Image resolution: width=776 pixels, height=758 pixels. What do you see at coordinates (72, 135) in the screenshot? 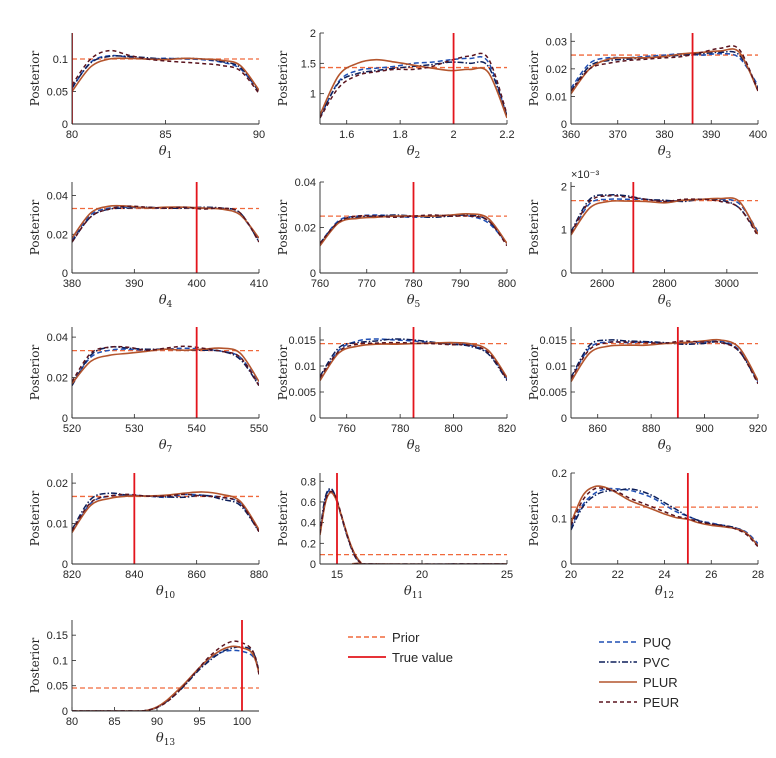
I see `x-tick-label: 80` at bounding box center [72, 135].